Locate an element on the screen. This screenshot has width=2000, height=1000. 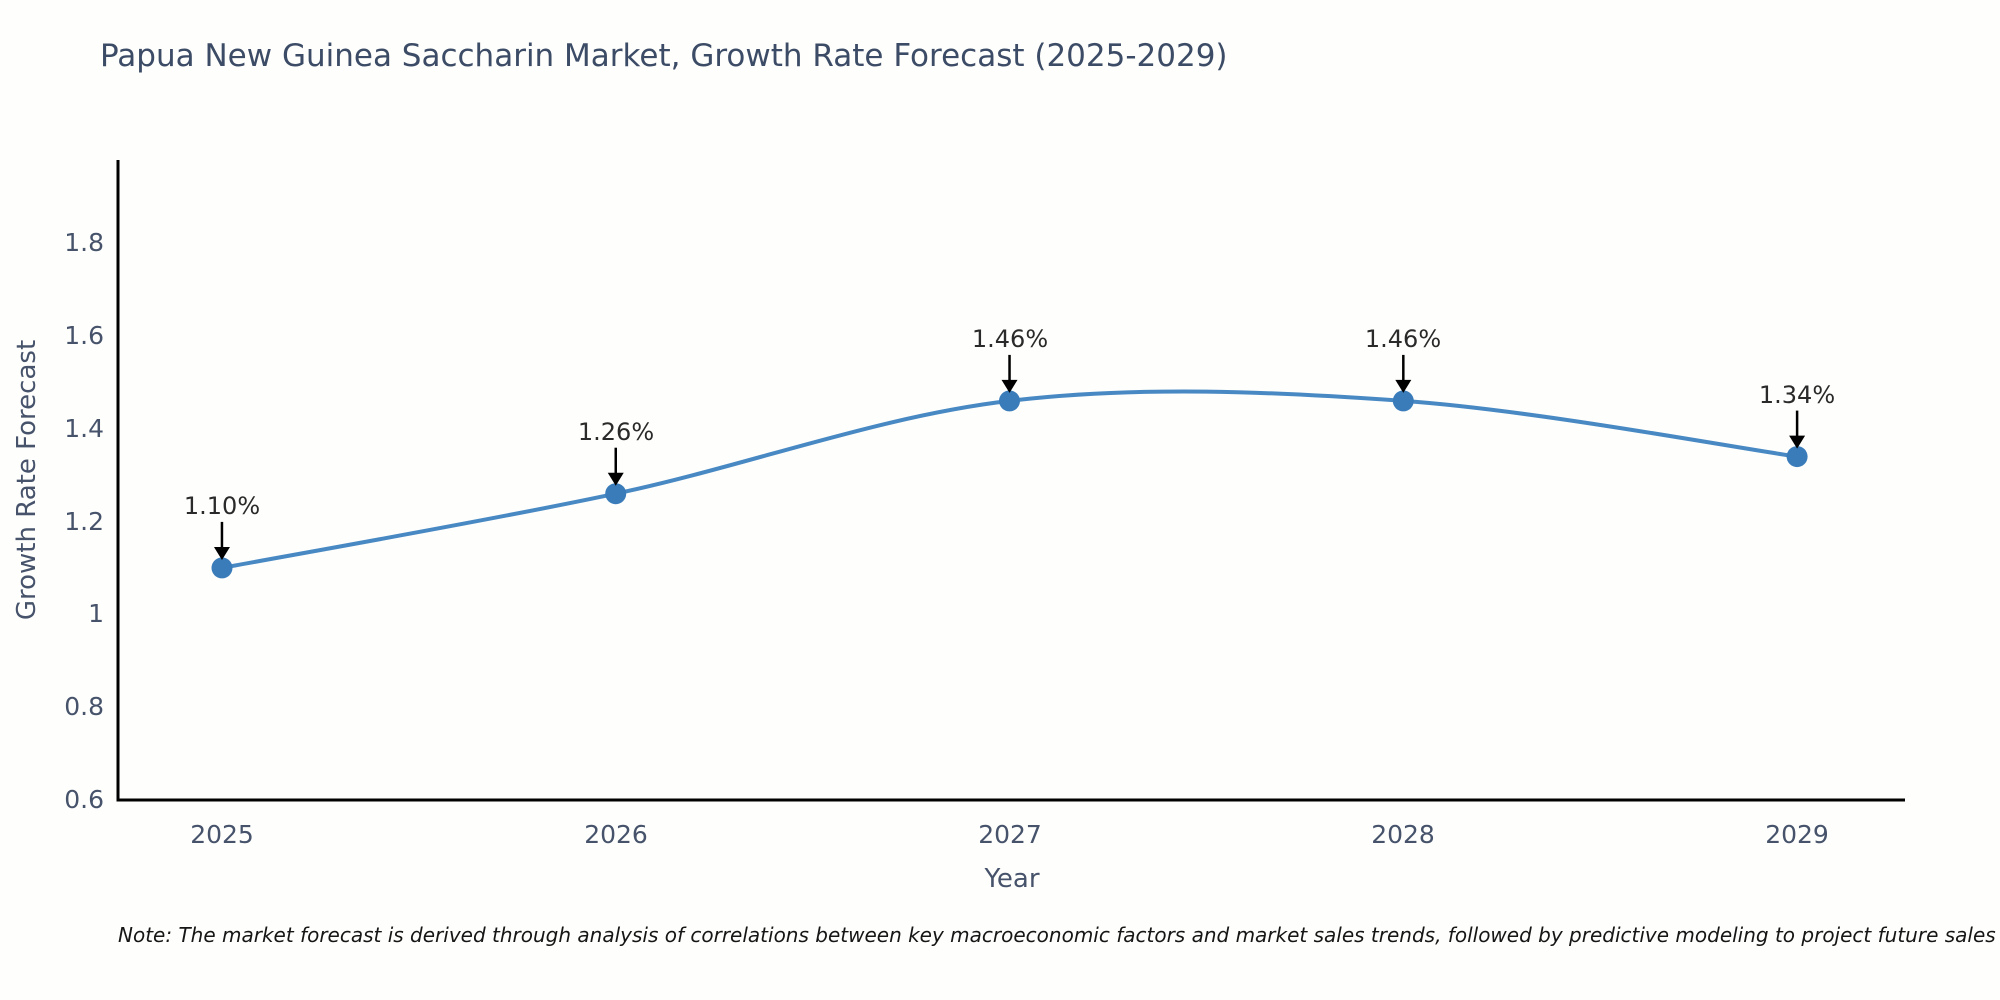
x-tick-label: 2027 is located at coordinates (1010, 834).